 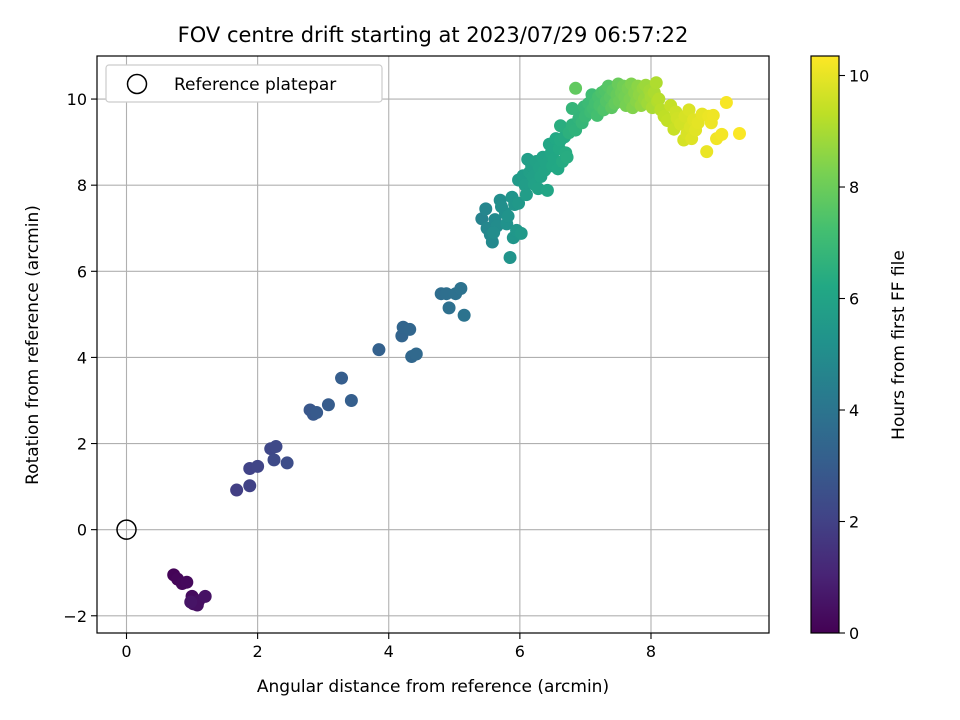 I want to click on colorbar-tick-label: 4, so click(x=854, y=410).